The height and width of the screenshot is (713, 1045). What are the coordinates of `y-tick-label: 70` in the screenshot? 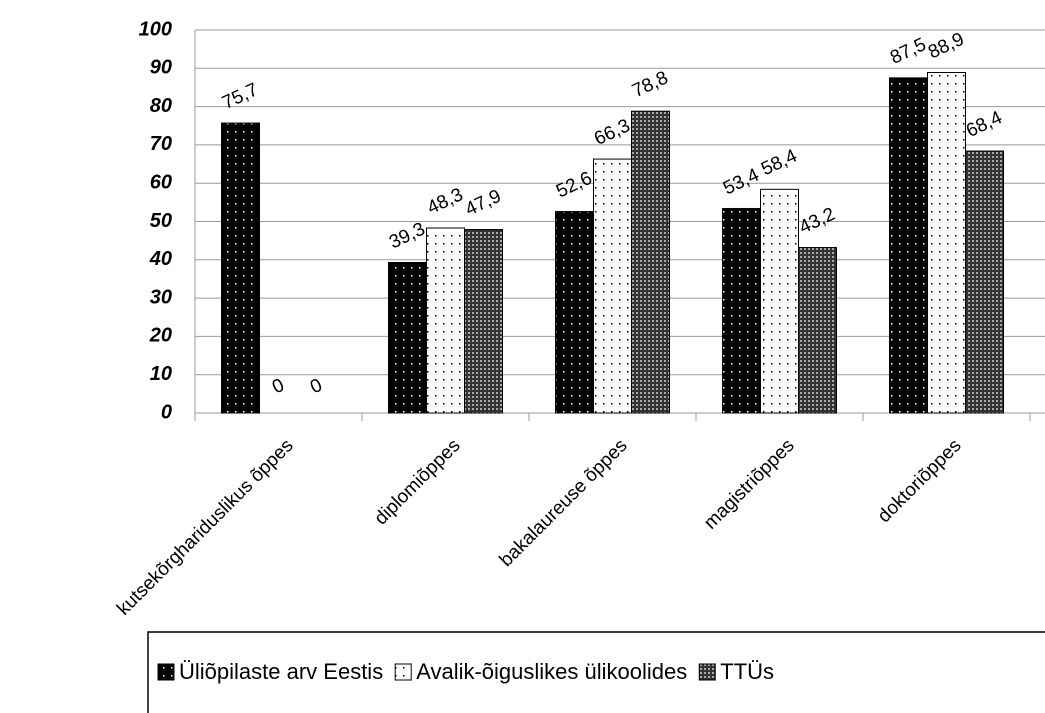 It's located at (161, 144).